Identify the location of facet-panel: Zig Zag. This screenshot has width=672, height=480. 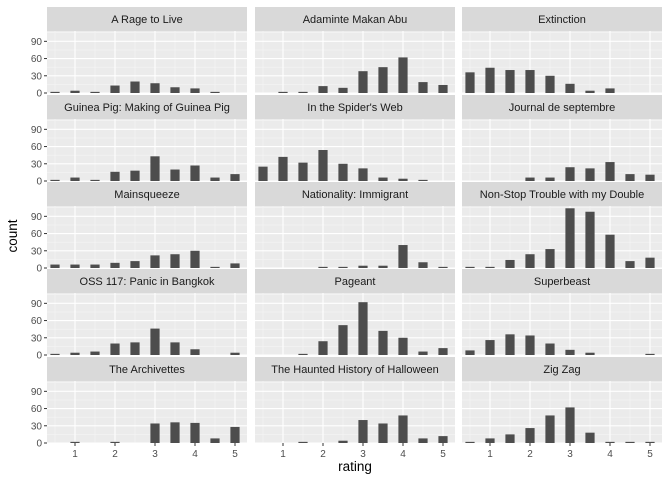
(562, 400).